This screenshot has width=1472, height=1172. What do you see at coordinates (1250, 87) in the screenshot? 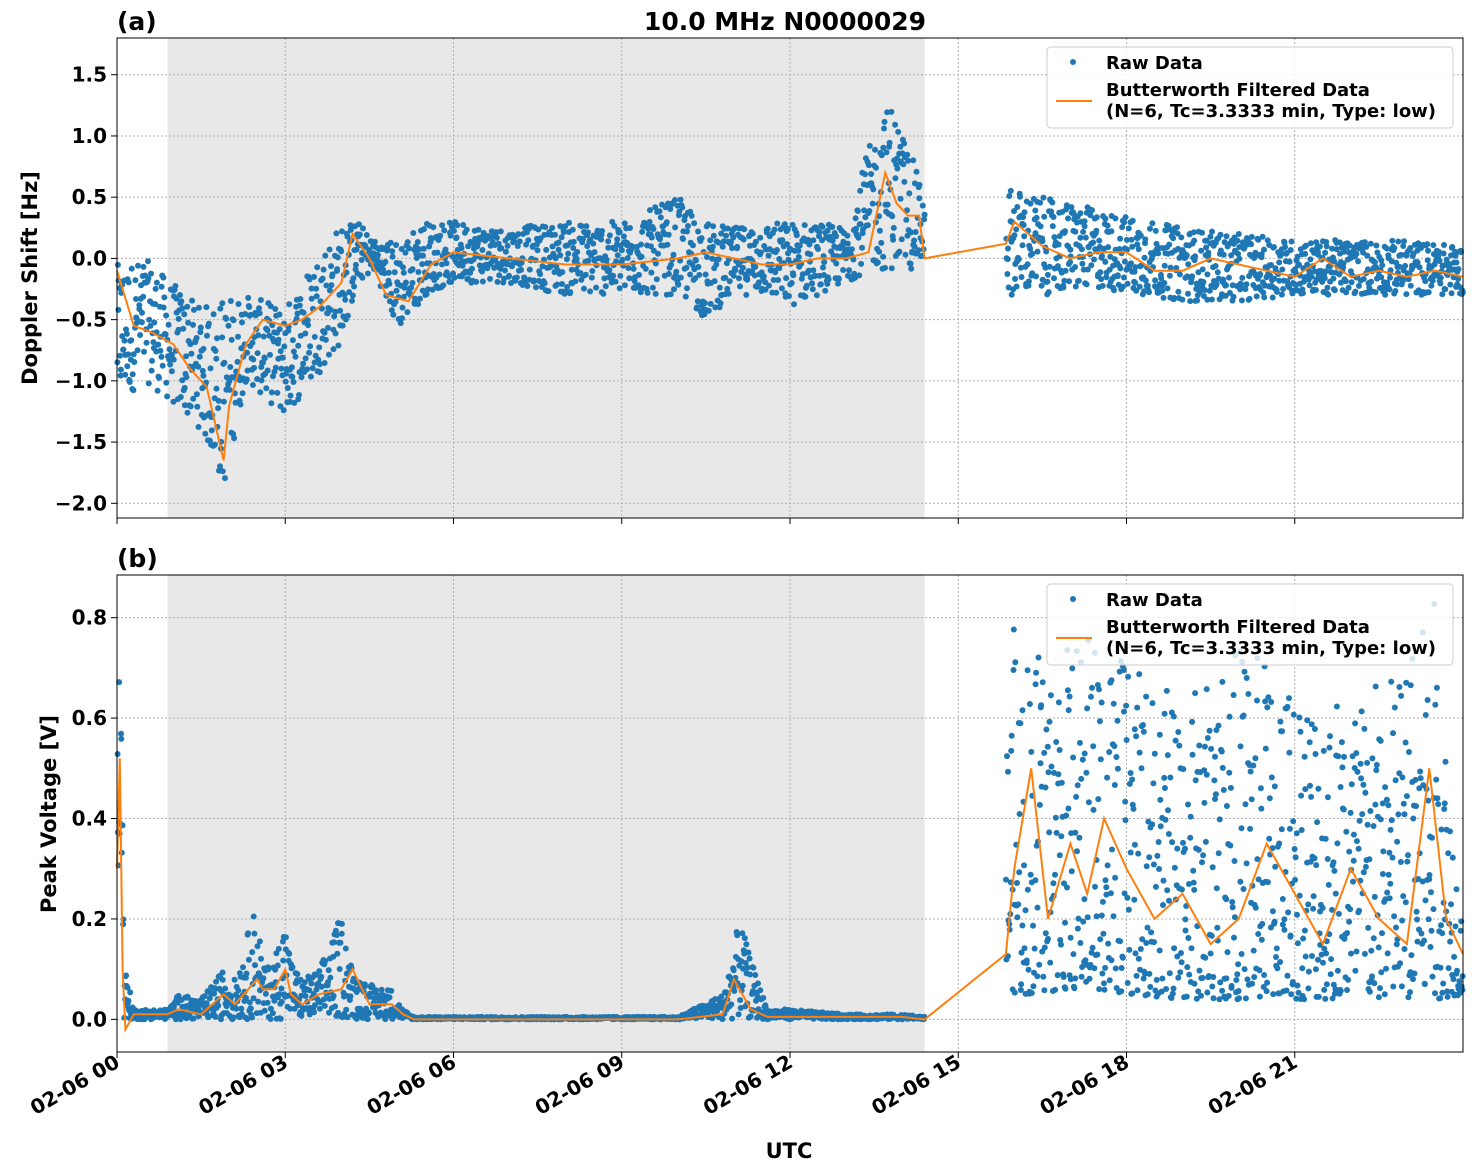
I see `panel-a-legend-box` at bounding box center [1250, 87].